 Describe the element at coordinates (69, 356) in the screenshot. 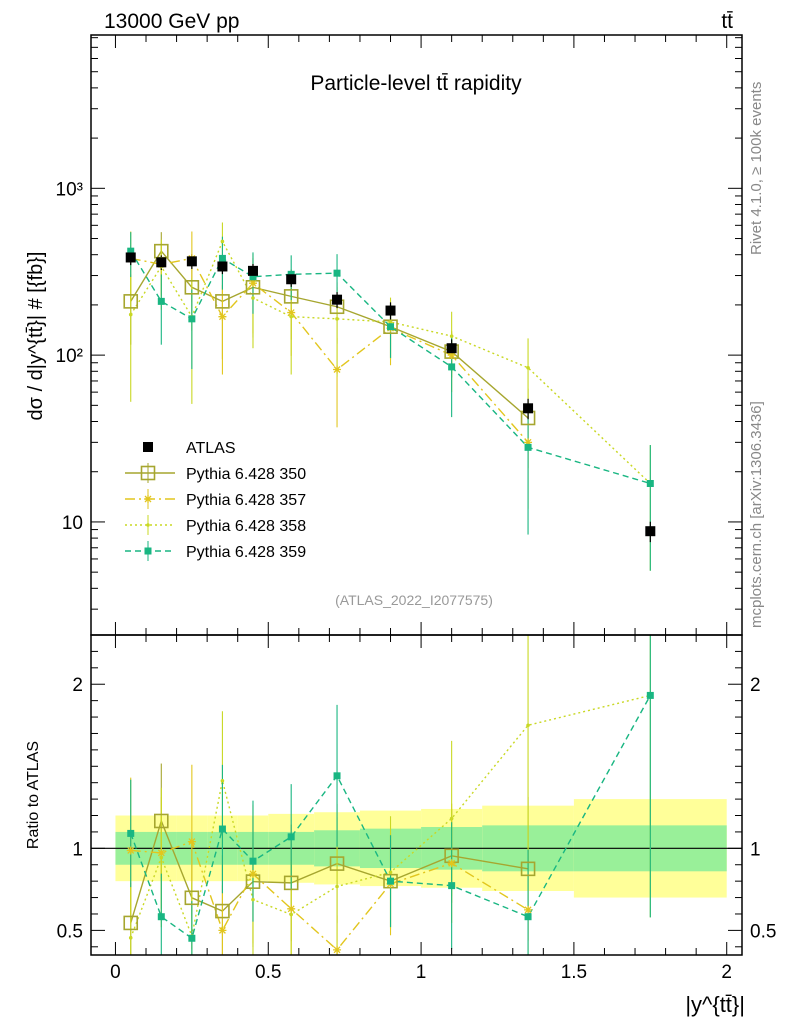

I see `y-tick-label: 10²` at that location.